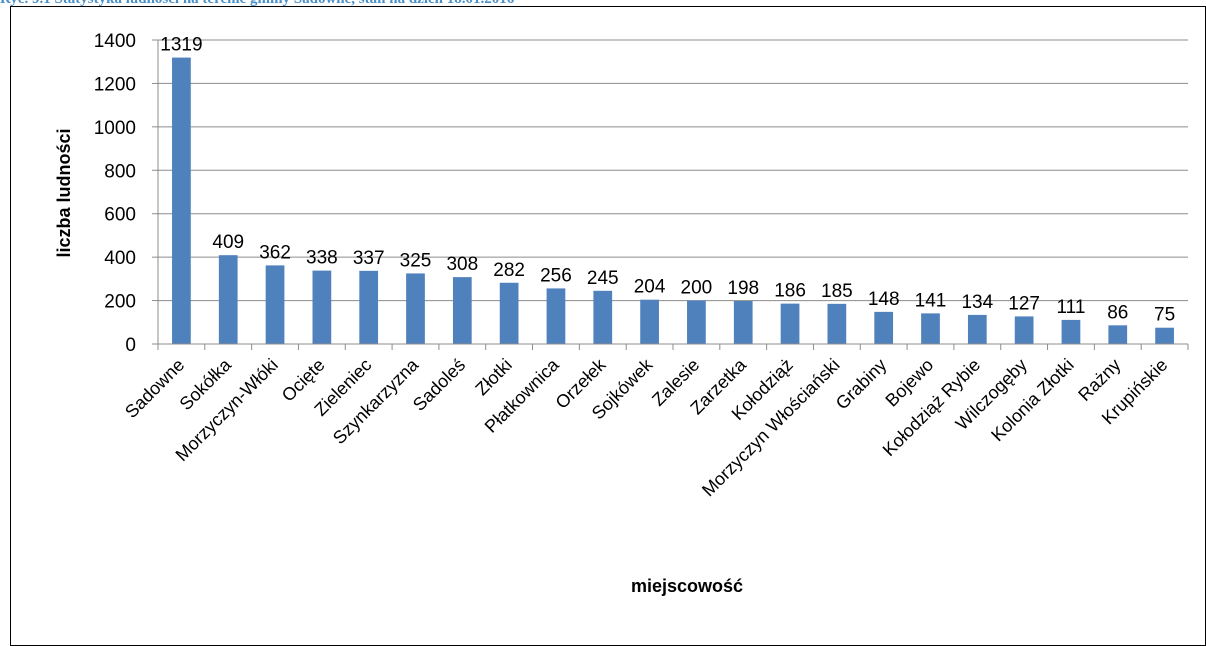 The width and height of the screenshot is (1206, 646). Describe the element at coordinates (416, 260) in the screenshot. I see `data-label: 325` at that location.